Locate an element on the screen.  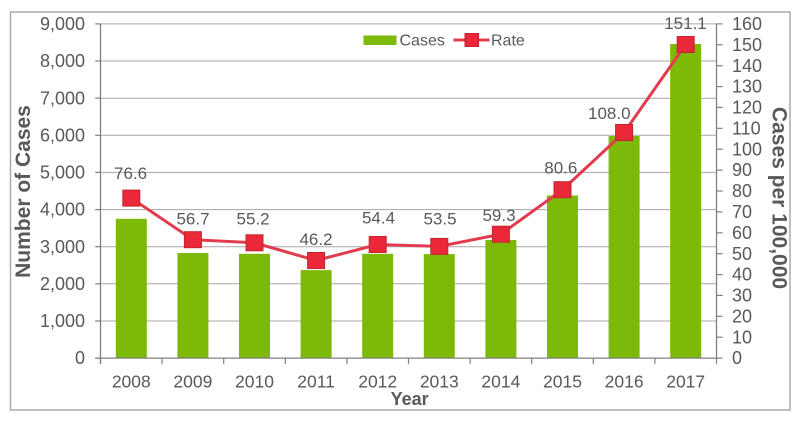
svg-text: 59.3 is located at coordinates (498, 215).